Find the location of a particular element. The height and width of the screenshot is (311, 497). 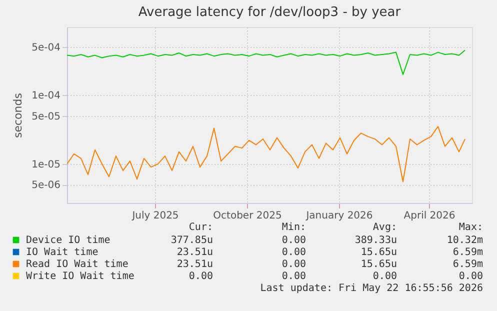

text: 10.32m is located at coordinates (464, 240).